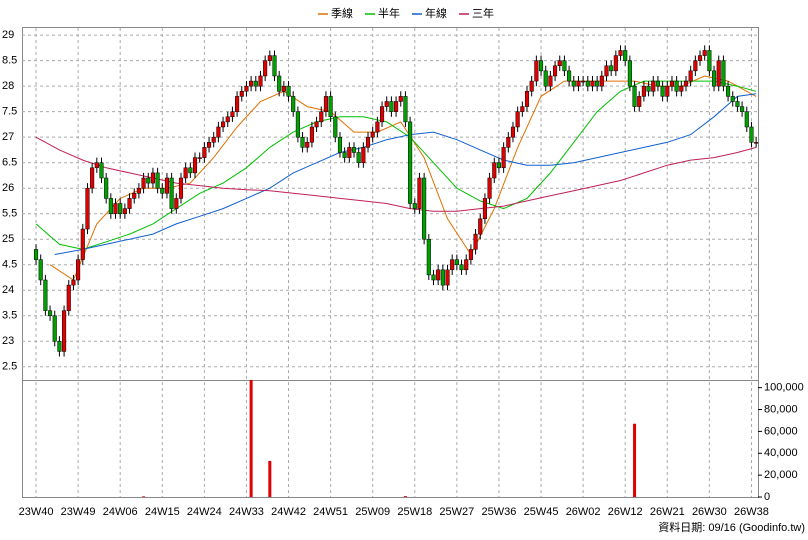  What do you see at coordinates (583, 512) in the screenshot?
I see `x-tick-label: 26W02` at bounding box center [583, 512].